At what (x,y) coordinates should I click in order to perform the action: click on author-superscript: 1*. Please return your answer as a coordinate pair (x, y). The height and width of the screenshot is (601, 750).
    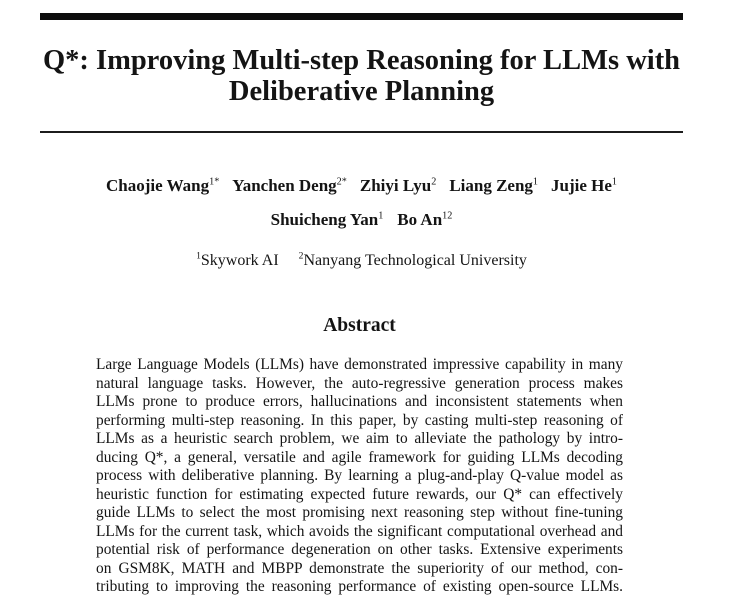
    Looking at the image, I should click on (214, 182).